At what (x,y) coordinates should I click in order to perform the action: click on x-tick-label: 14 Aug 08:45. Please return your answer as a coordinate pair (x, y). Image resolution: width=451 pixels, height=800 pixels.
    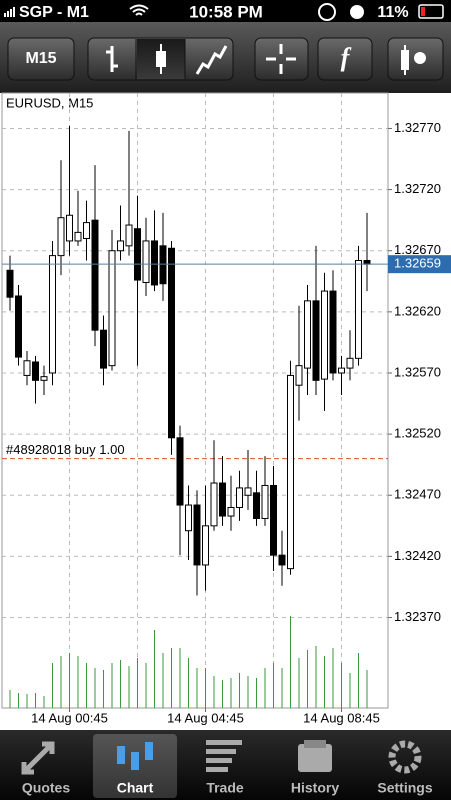
    Looking at the image, I should click on (341, 717).